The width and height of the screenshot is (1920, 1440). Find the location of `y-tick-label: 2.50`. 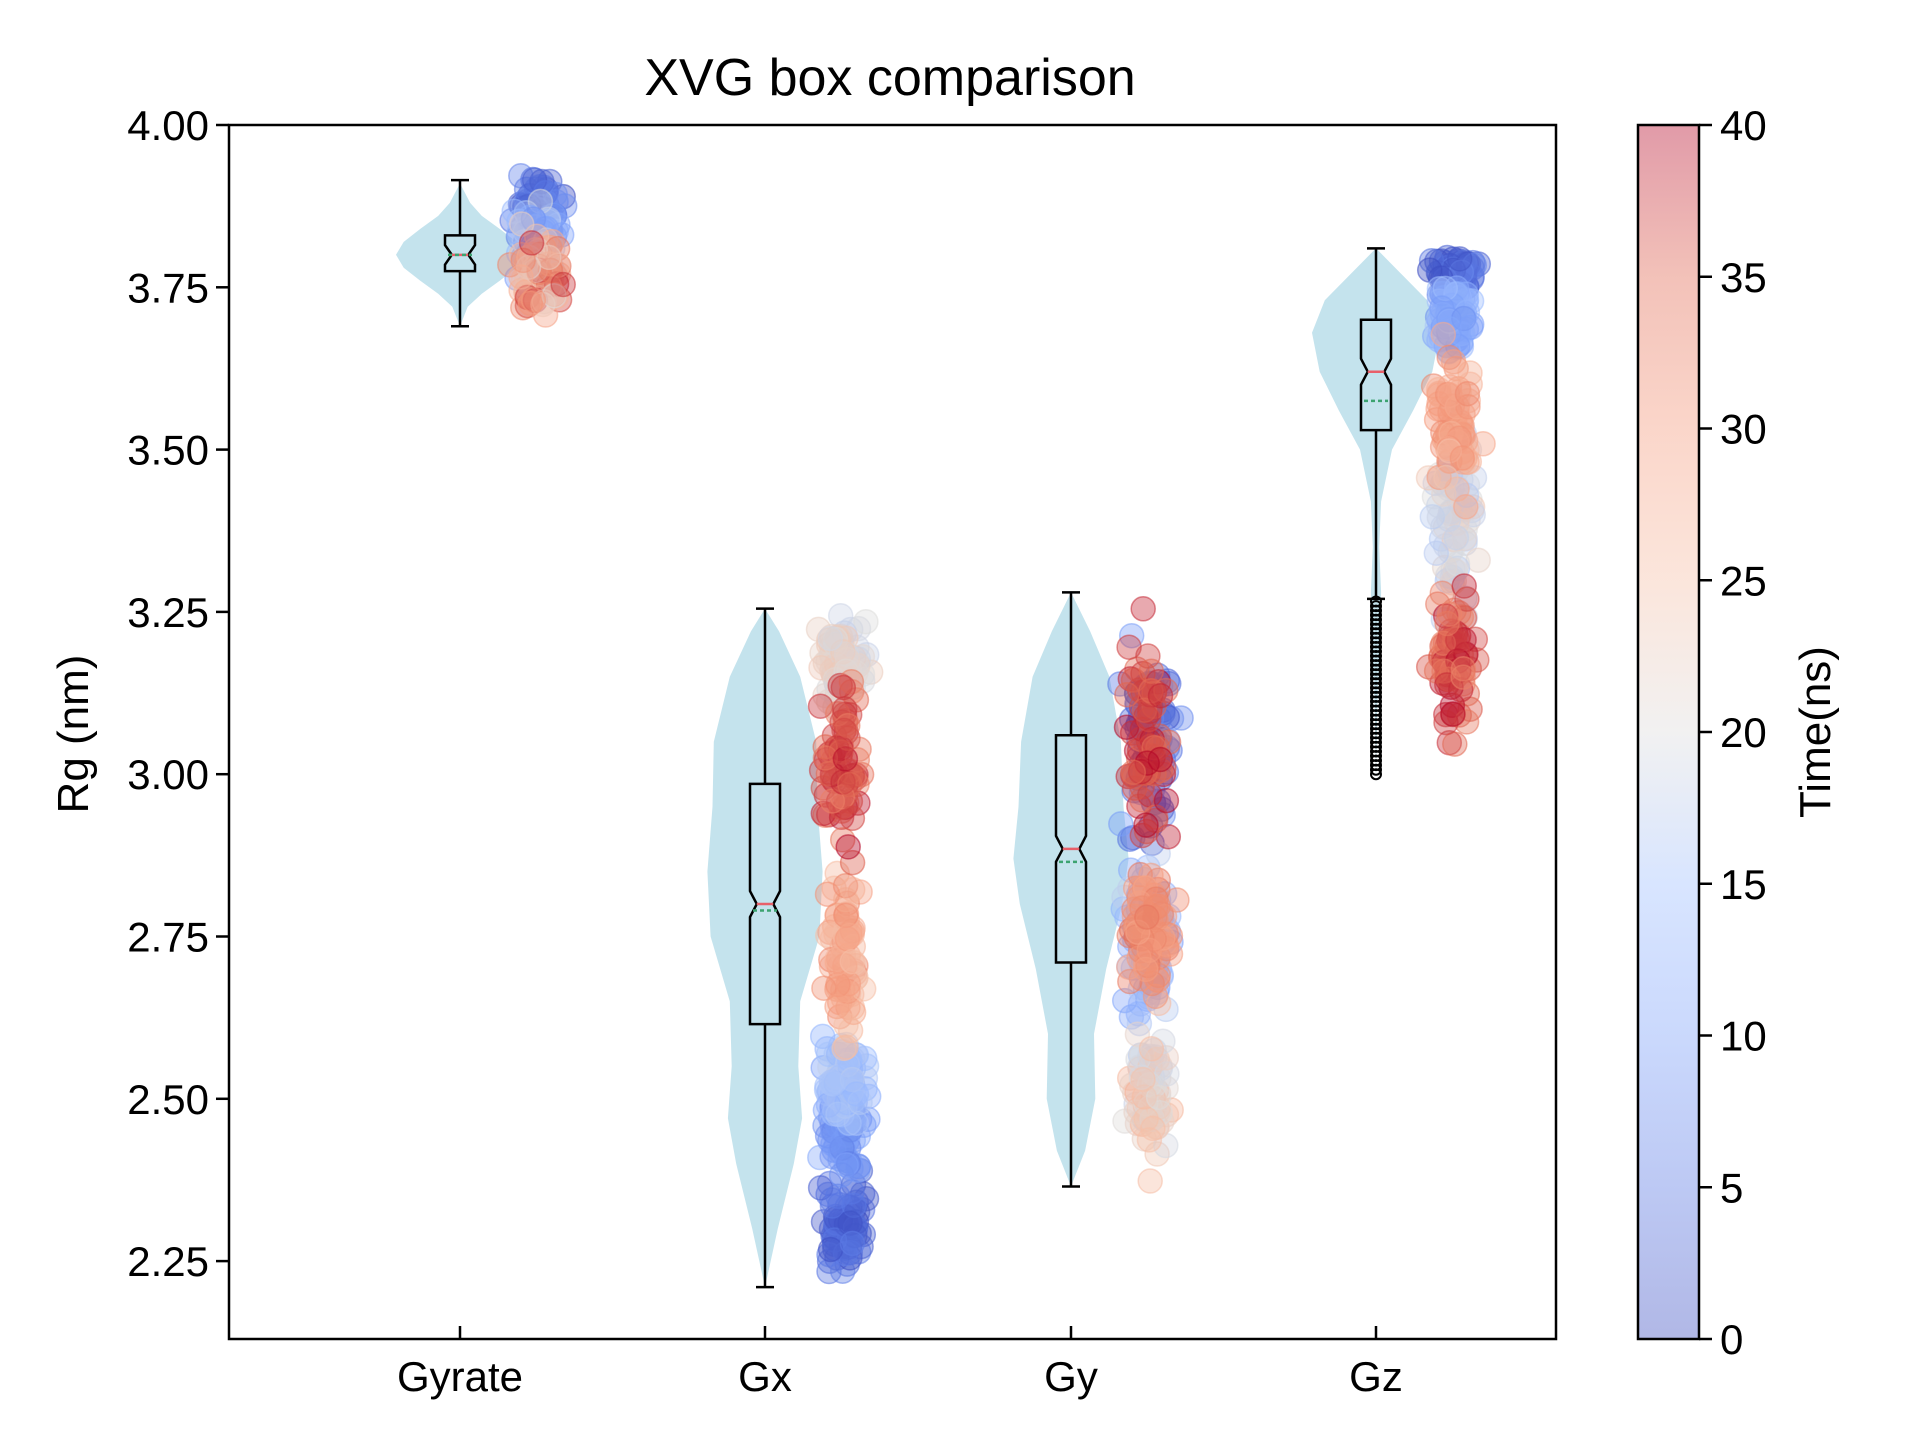

y-tick-label: 2.50 is located at coordinates (168, 1099).